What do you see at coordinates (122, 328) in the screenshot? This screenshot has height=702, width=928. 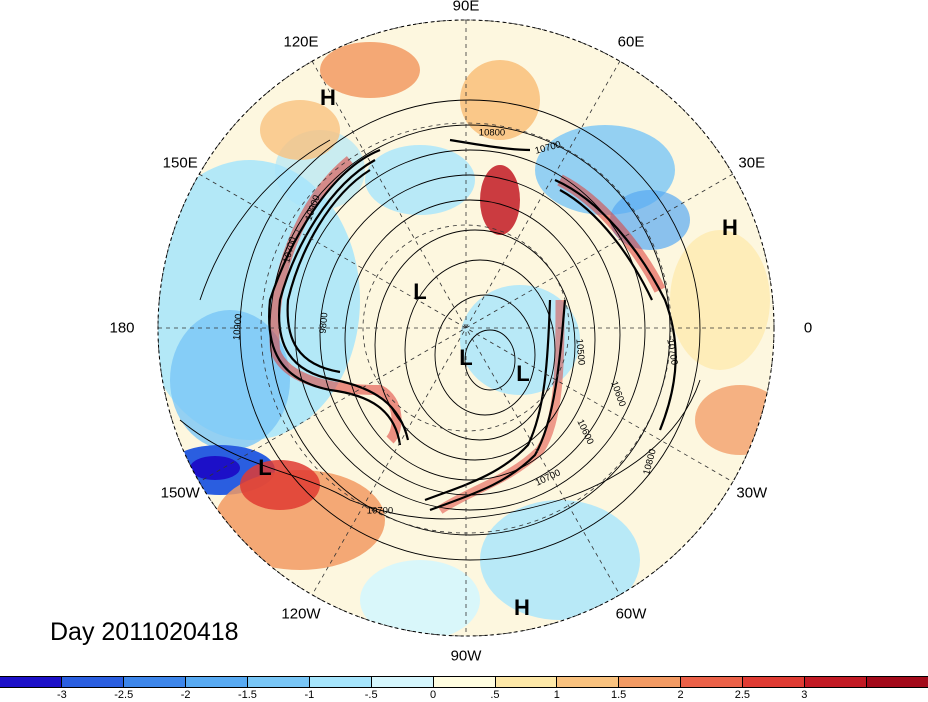 I see `longitude-label: 180` at bounding box center [122, 328].